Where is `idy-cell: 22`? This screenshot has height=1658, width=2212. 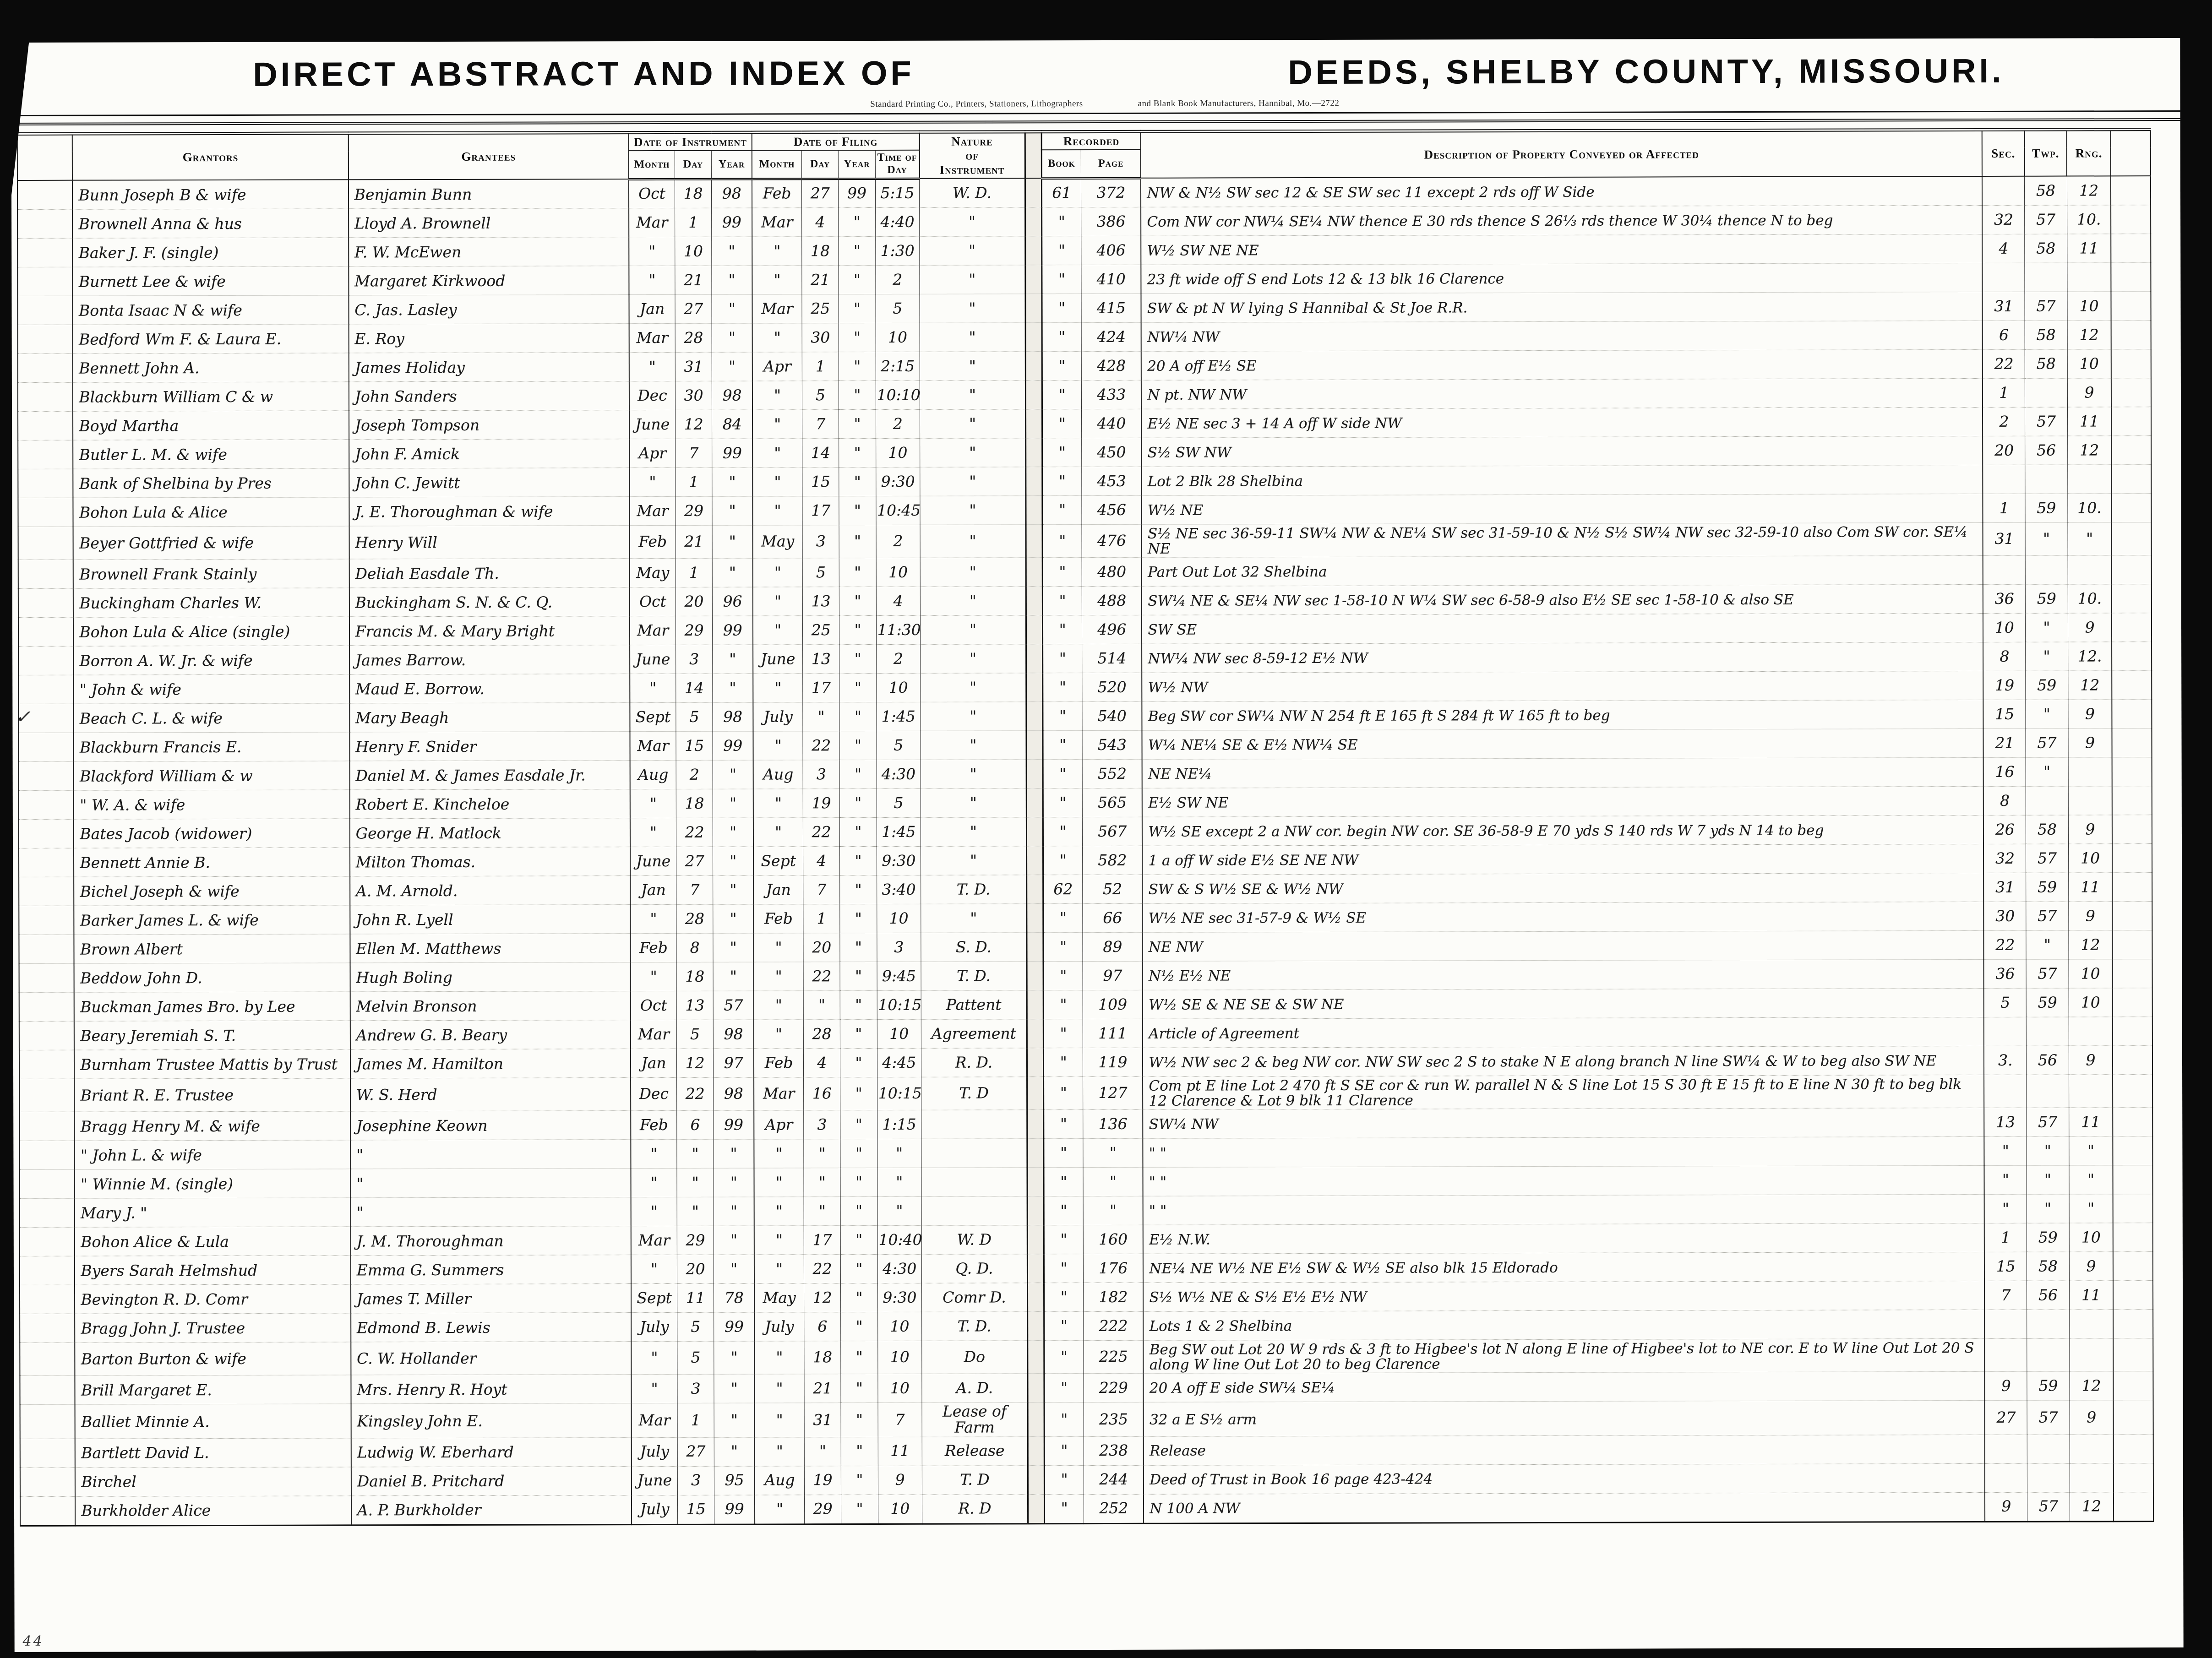 idy-cell: 22 is located at coordinates (695, 1094).